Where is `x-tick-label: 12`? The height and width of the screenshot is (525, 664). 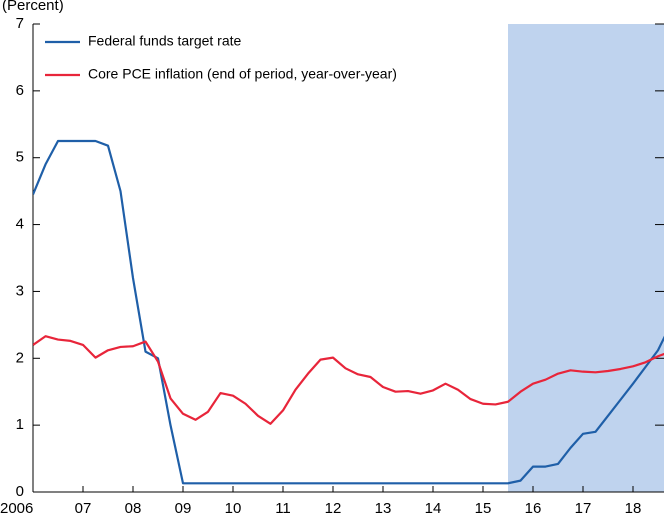 x-tick-label: 12 is located at coordinates (333, 508).